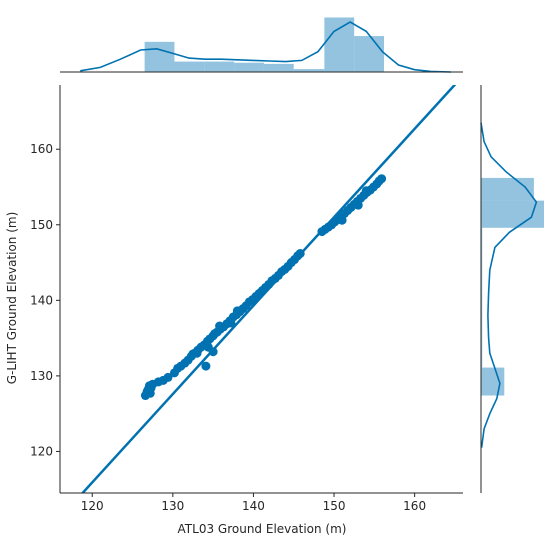  Describe the element at coordinates (41, 300) in the screenshot. I see `y-tick-label: 140` at that location.